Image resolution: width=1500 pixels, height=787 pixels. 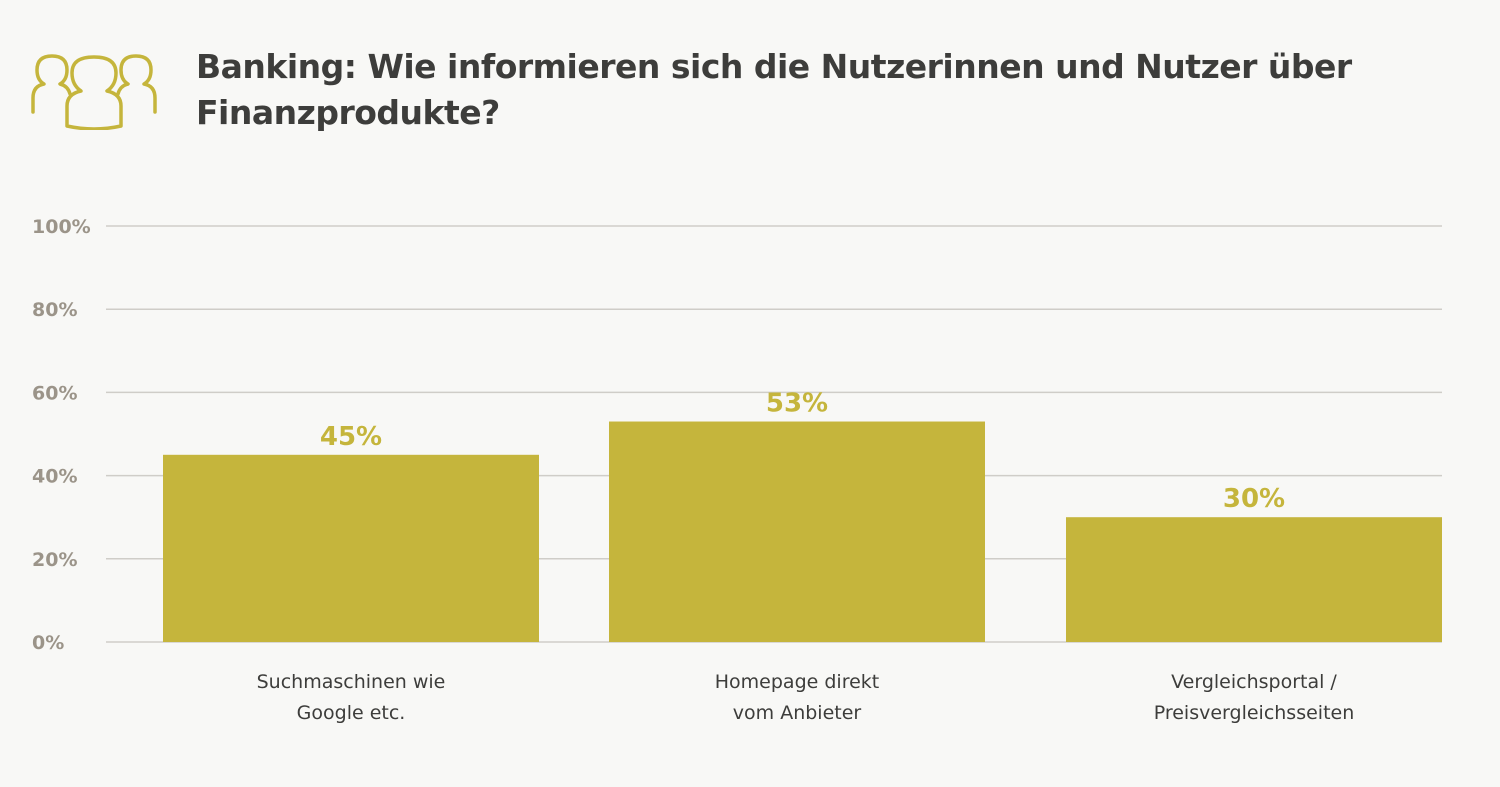 I want to click on x-tick-label-2-line-1: Homepage direkt, so click(x=797, y=682).